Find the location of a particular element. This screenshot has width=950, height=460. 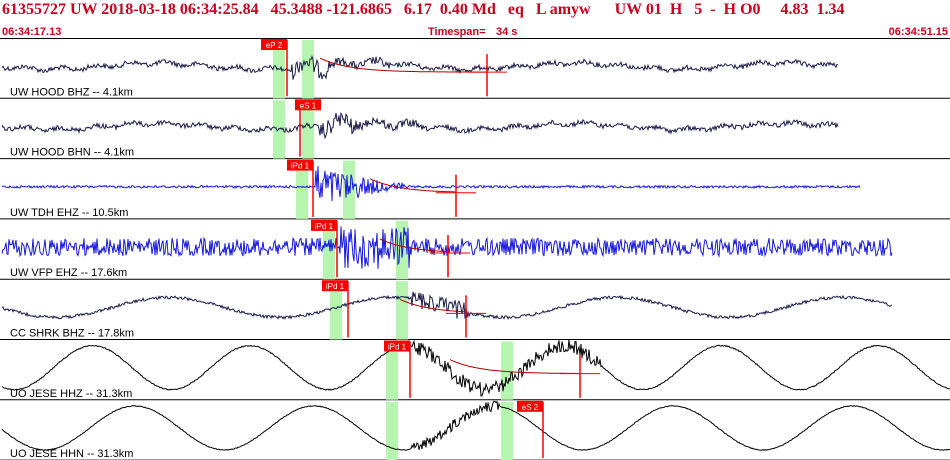

station-label: UO JESE HHN -- 31.3km is located at coordinates (71, 454).